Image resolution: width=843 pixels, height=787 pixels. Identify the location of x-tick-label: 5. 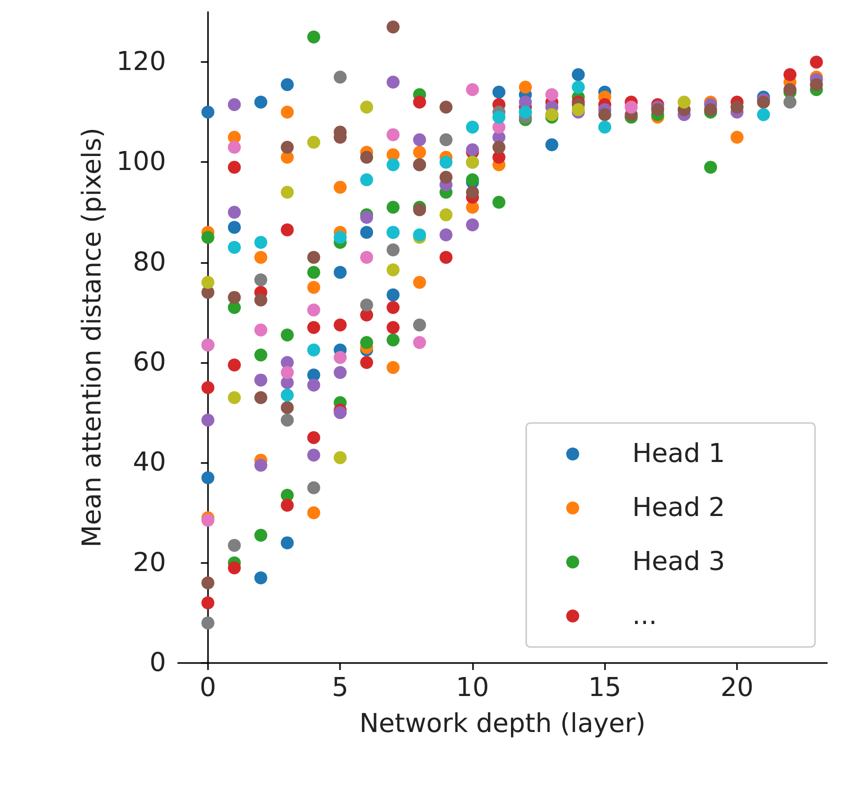
(340, 688).